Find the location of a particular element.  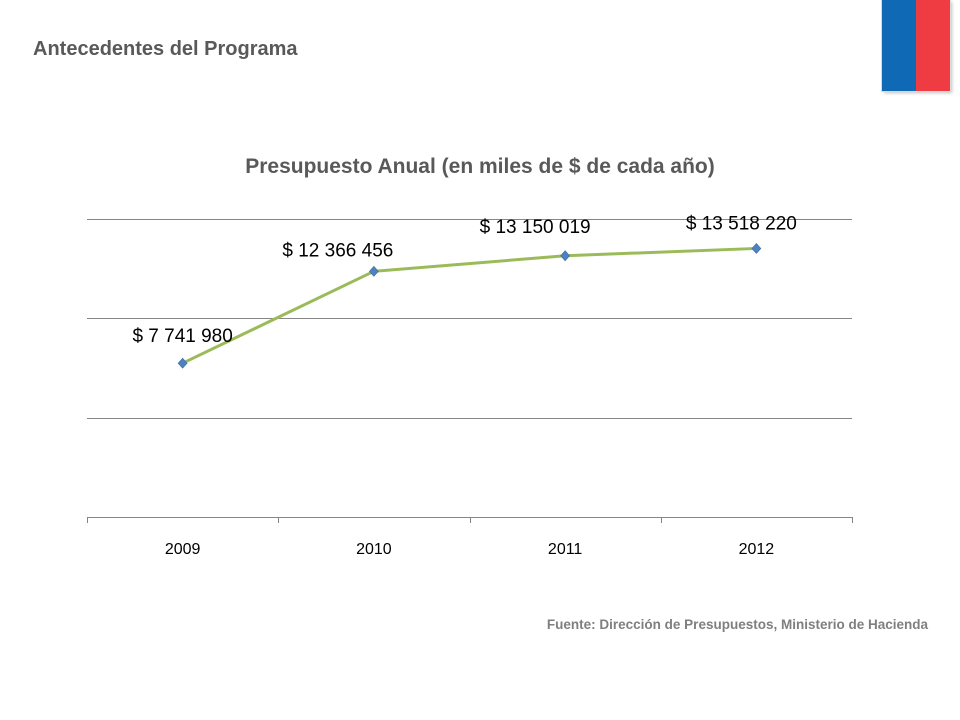

chile-flag-logo is located at coordinates (916, 45).